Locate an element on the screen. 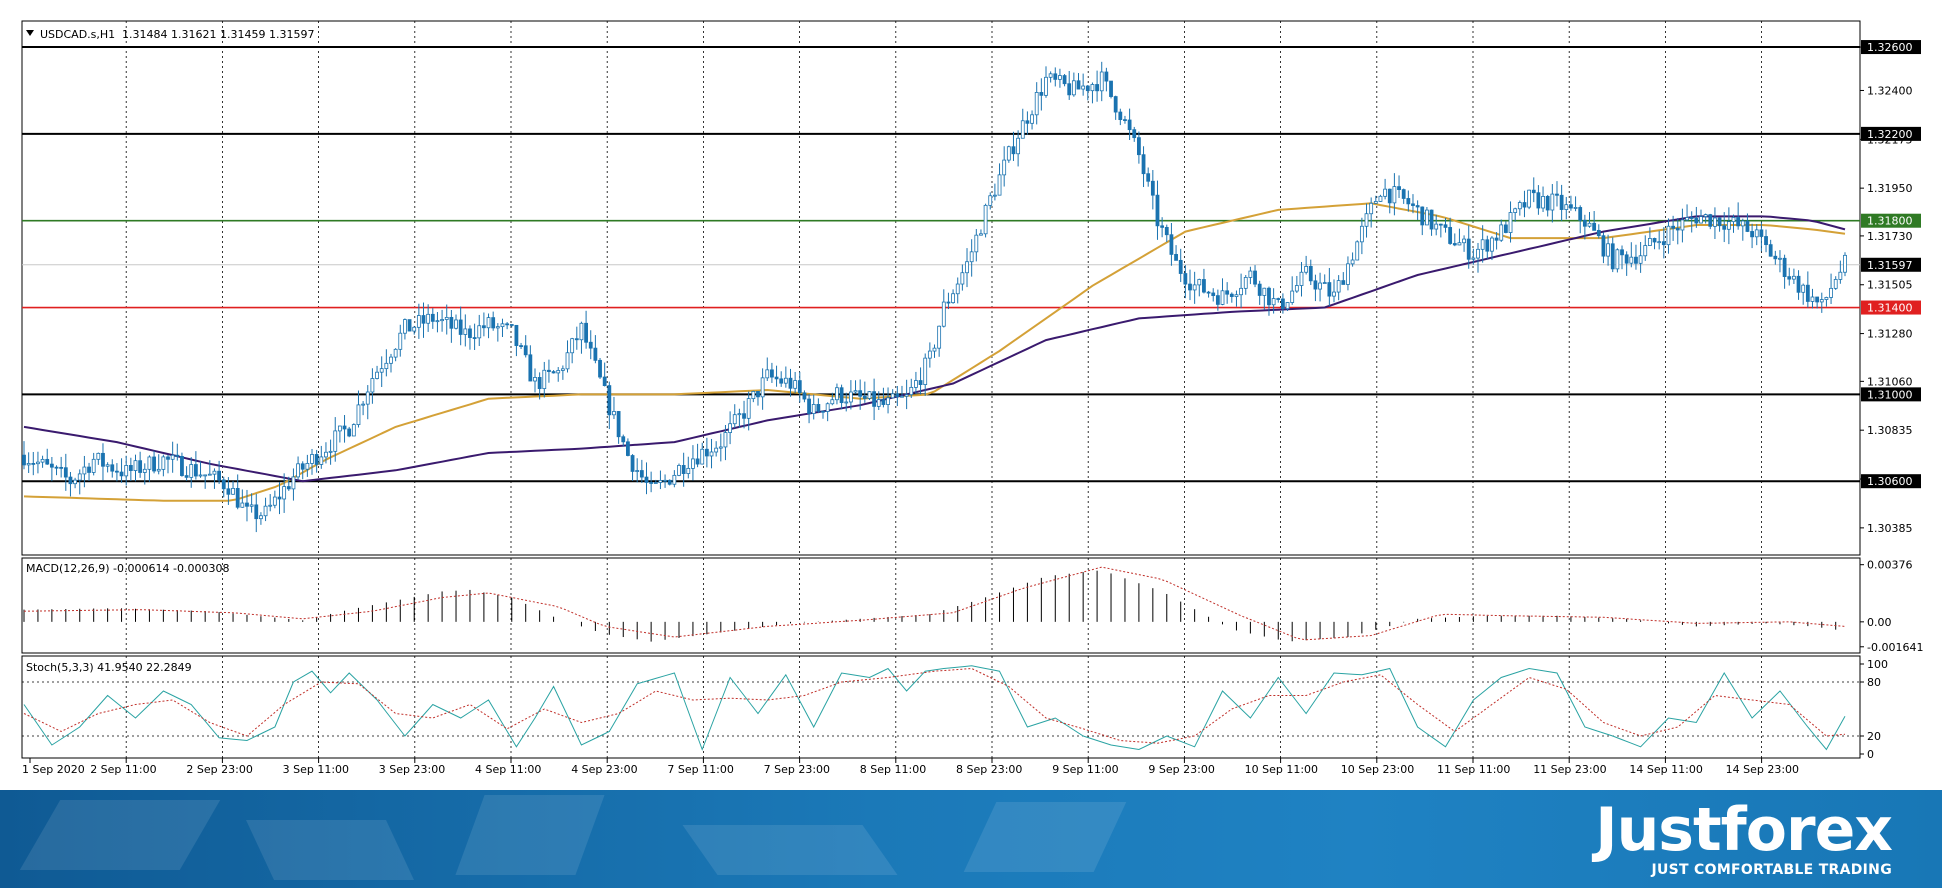 The image size is (1942, 888). brand-name: Justforex is located at coordinates (1744, 830).